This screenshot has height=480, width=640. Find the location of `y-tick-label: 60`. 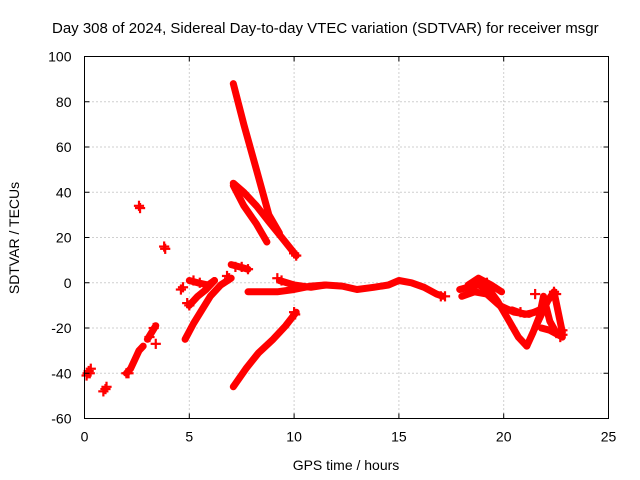

y-tick-label: 60 is located at coordinates (64, 147).